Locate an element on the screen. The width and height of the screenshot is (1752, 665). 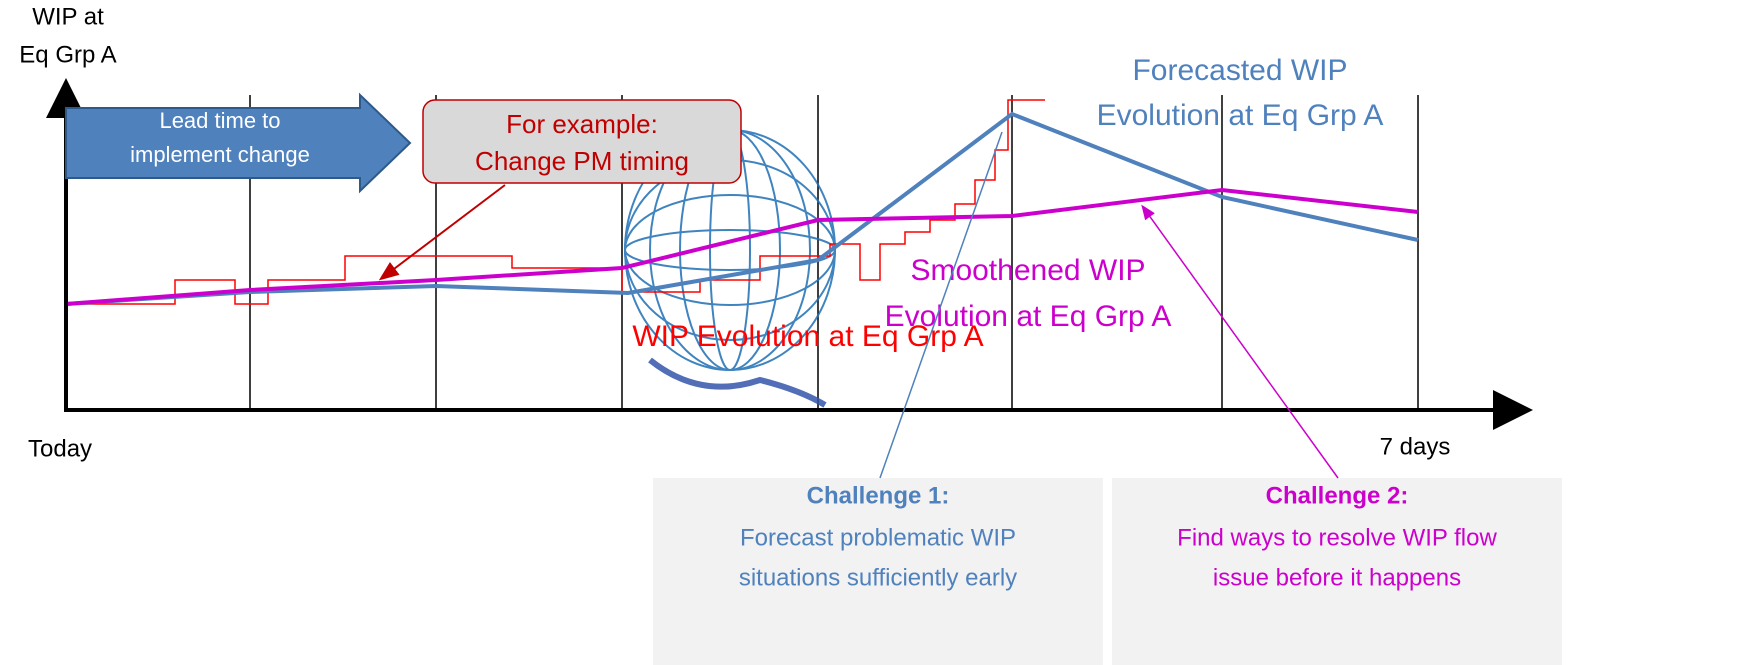
callout-text: For example: is located at coordinates (582, 124).